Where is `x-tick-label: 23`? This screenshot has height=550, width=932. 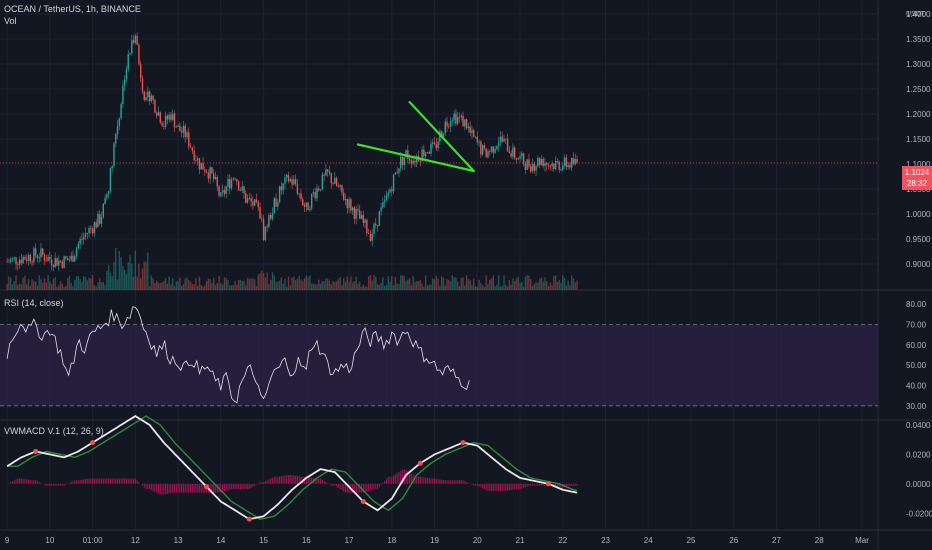 x-tick-label: 23 is located at coordinates (605, 540).